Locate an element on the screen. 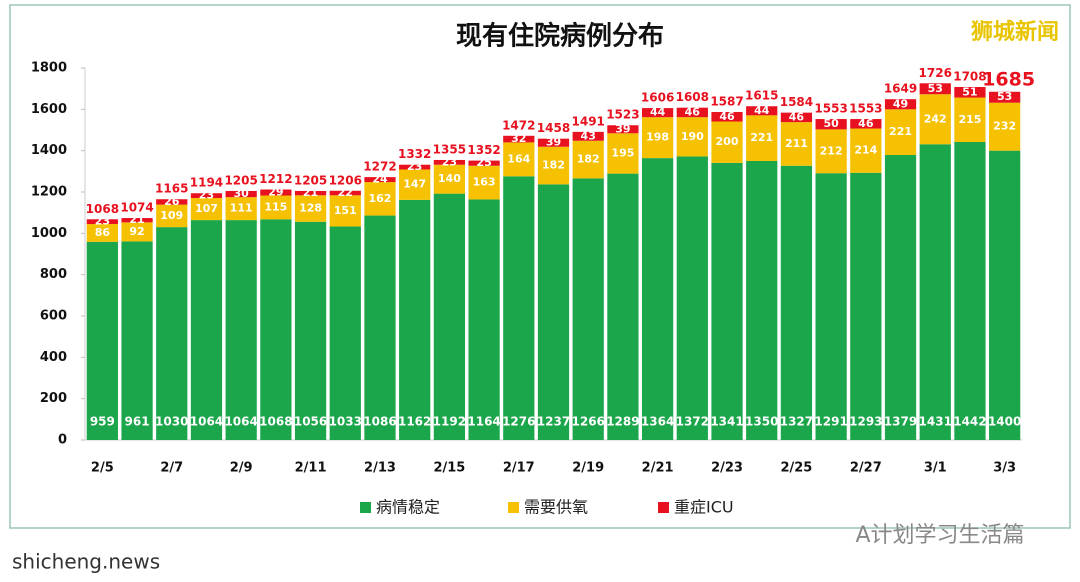  data-label: 43 is located at coordinates (588, 135).